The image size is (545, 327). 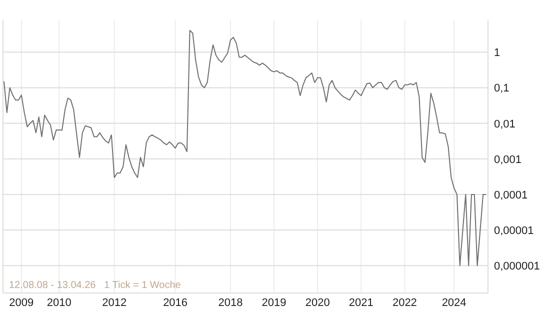 What do you see at coordinates (230, 303) in the screenshot?
I see `x-tick-label: 2018` at bounding box center [230, 303].